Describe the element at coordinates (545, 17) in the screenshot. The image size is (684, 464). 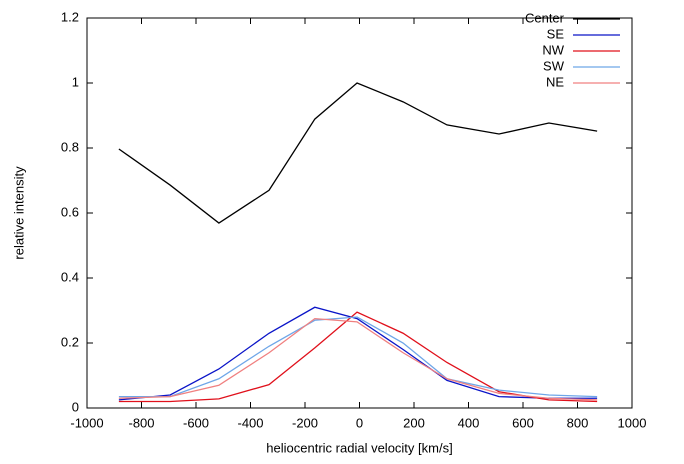
I see `legend-label: Center` at that location.